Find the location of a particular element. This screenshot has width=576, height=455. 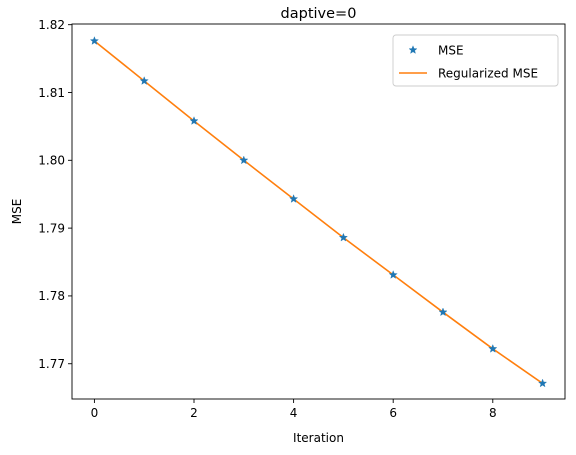

legend-label: MSE is located at coordinates (451, 50).